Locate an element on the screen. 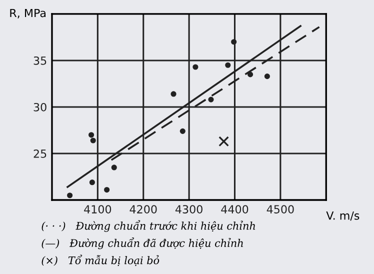  y-axis-title: R, MPa is located at coordinates (28, 13).